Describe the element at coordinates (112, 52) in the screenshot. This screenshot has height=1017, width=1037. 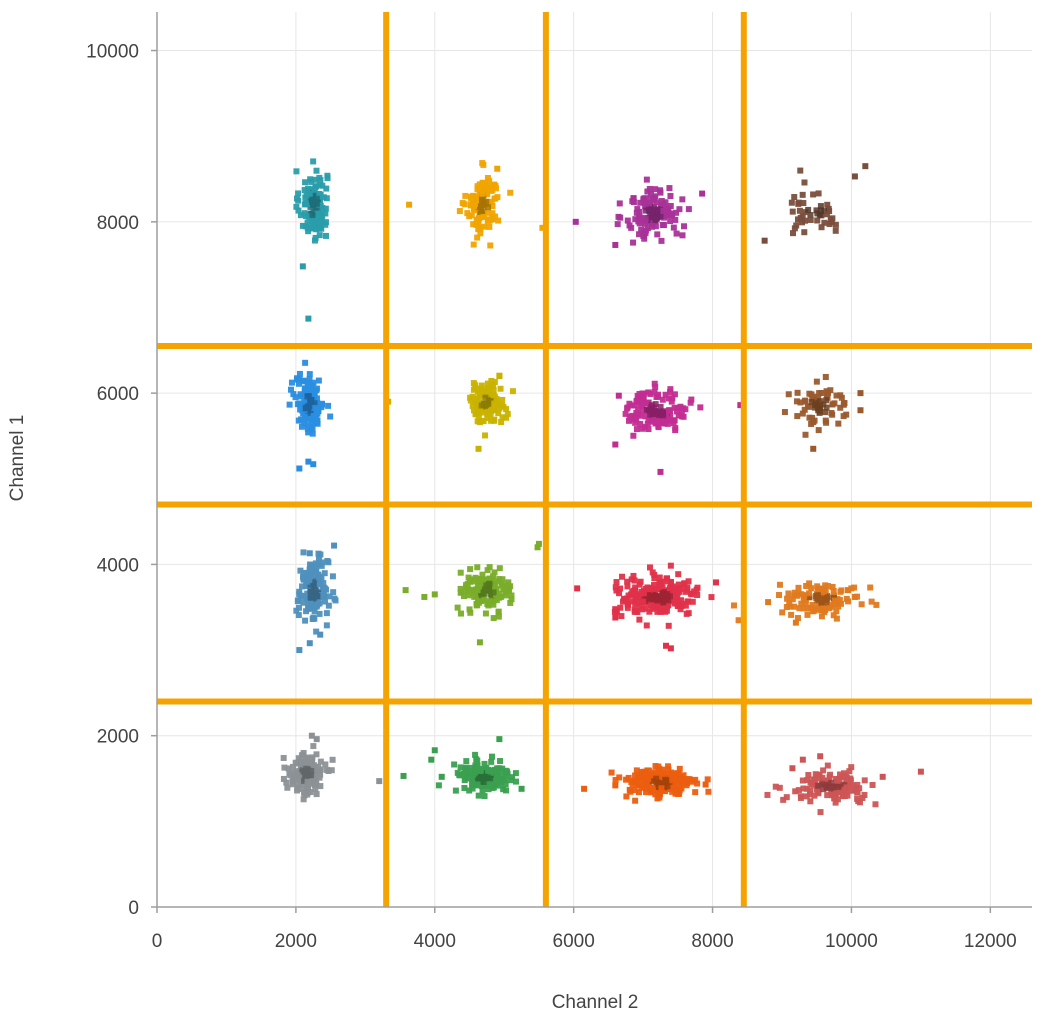
I see `y-tick-label: 10000` at that location.